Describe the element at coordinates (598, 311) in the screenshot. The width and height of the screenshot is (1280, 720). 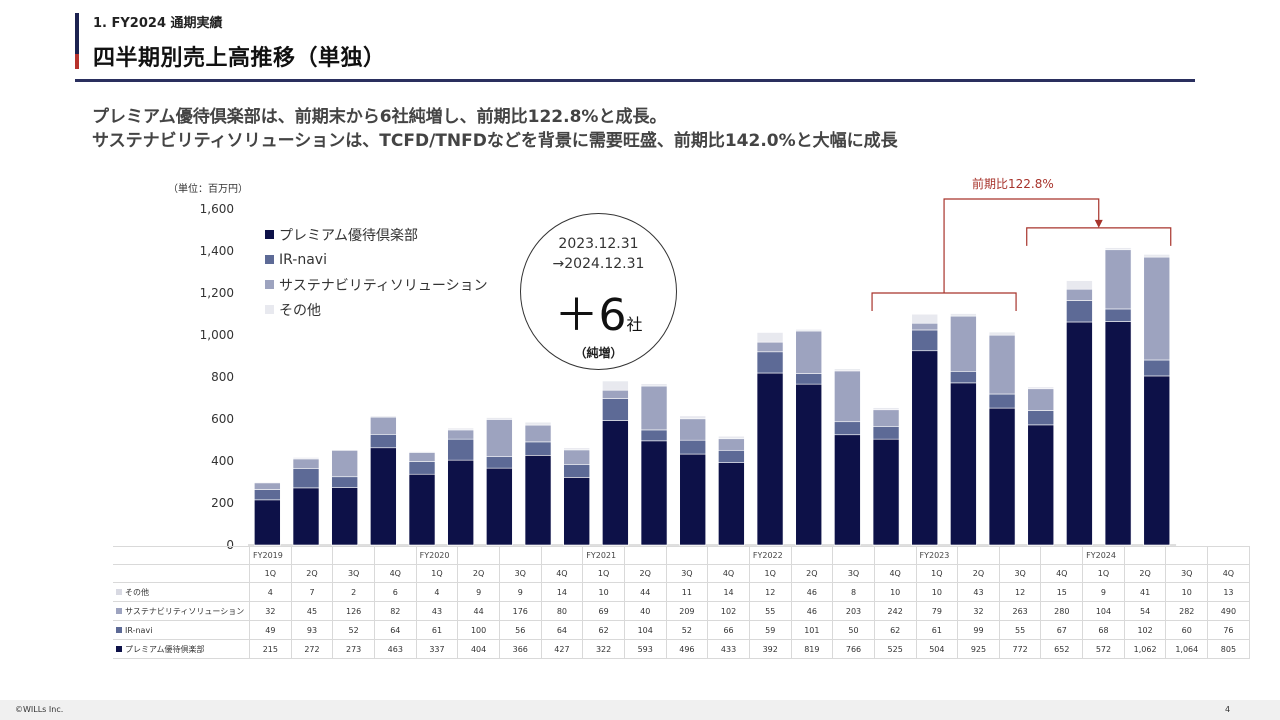
I see `callout-value: ＋6社` at that location.